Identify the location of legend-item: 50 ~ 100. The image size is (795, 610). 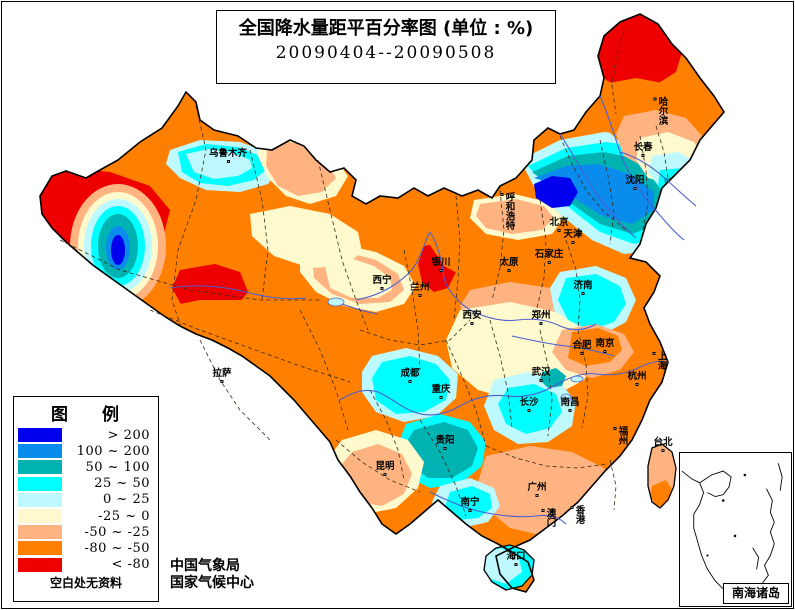
(86, 467).